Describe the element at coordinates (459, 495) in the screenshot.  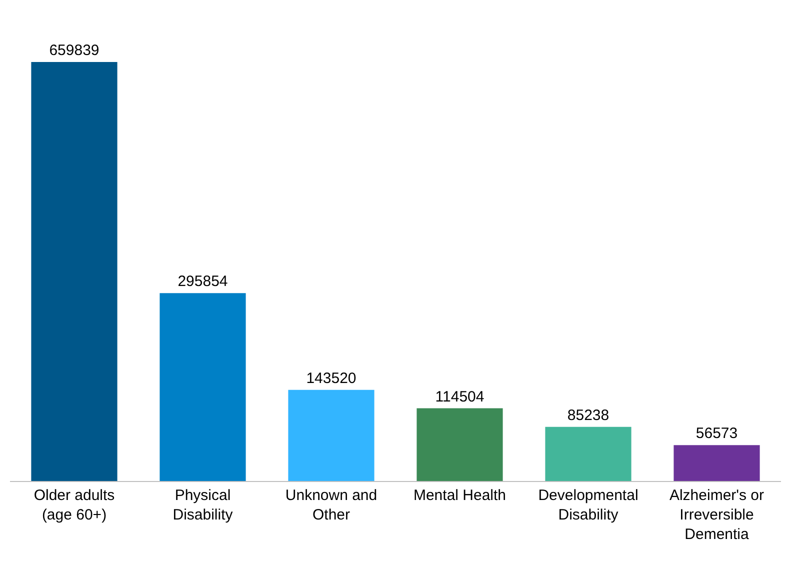
I see `x-tick-label: Mental Health` at that location.